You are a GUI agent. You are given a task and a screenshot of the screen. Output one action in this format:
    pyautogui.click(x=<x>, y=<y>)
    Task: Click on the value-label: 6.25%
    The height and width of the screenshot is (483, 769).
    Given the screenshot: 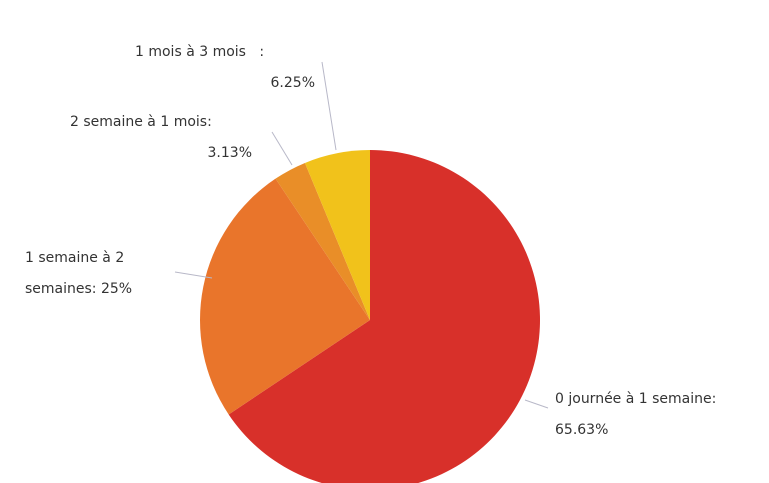 What is the action you would take?
    pyautogui.click(x=292, y=83)
    